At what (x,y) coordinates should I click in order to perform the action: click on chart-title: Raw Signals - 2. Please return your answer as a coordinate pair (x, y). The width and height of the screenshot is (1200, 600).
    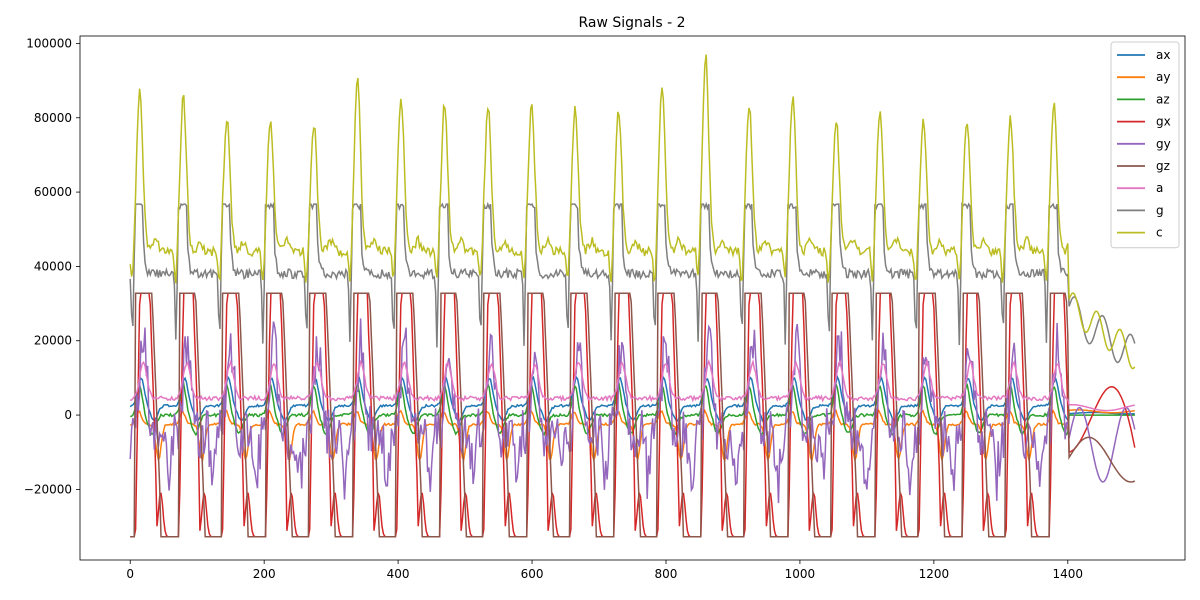
    Looking at the image, I should click on (631, 23).